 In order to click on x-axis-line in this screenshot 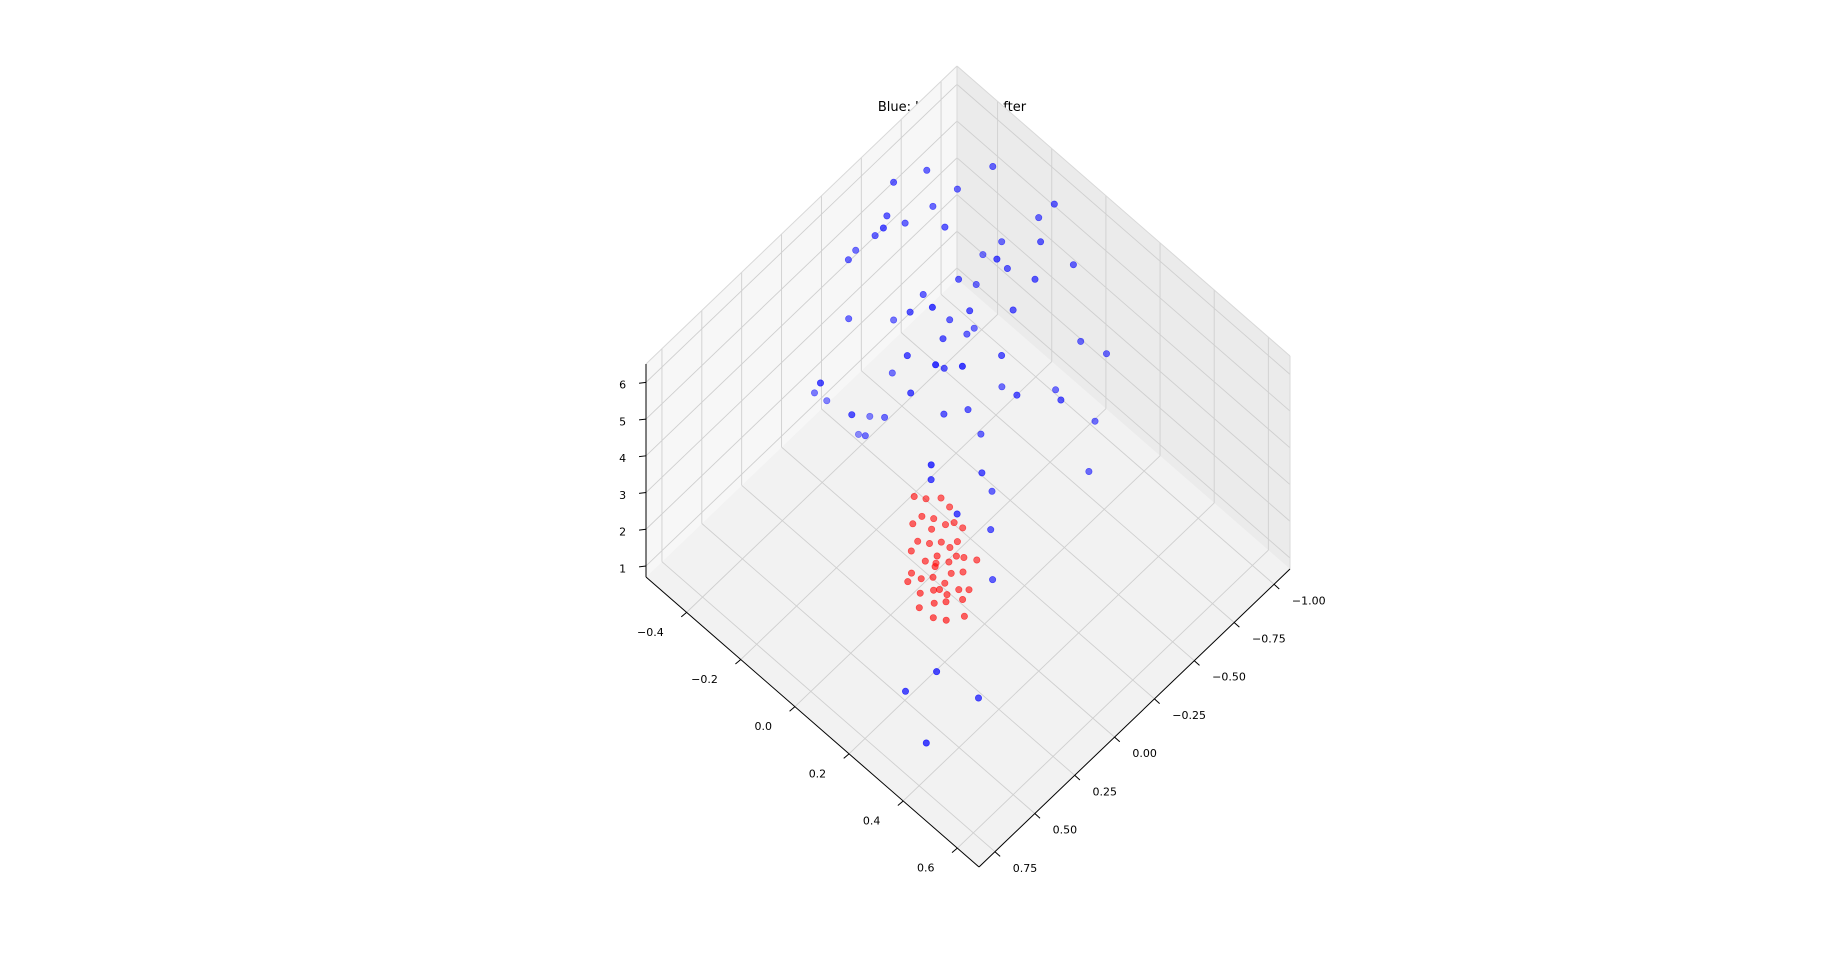, I will do `click(1134, 718)`.